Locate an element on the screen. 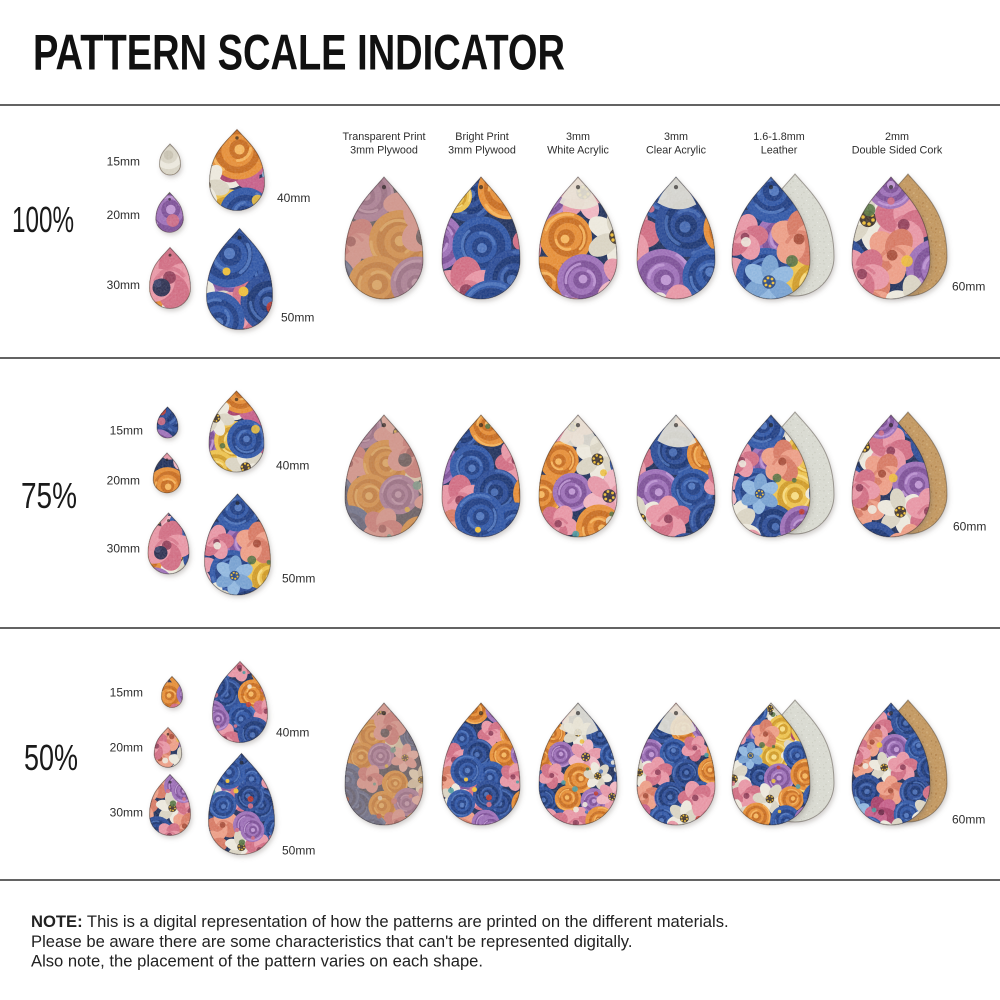 The image size is (1000, 1000). svg-text: 1.6-1.8mm is located at coordinates (779, 137).